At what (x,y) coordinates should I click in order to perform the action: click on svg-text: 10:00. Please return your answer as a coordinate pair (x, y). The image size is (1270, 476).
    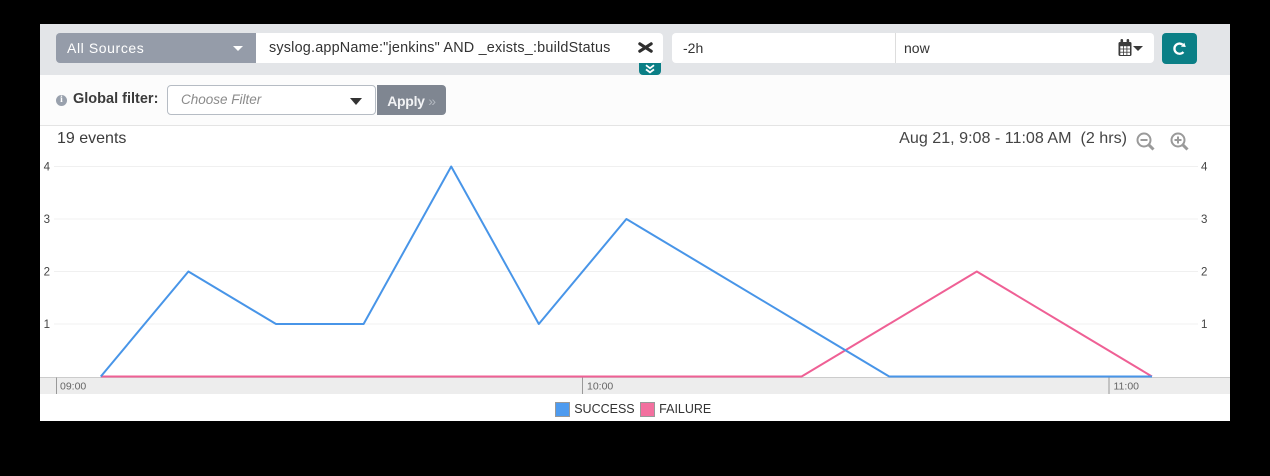
    Looking at the image, I should click on (600, 387).